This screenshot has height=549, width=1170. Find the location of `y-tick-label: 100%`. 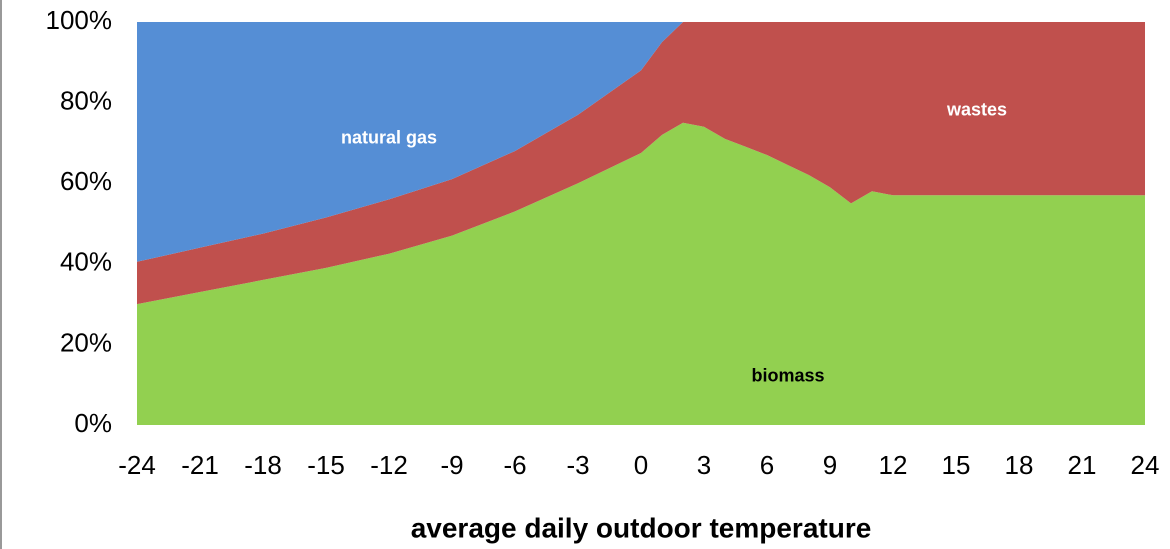

y-tick-label: 100% is located at coordinates (79, 20).